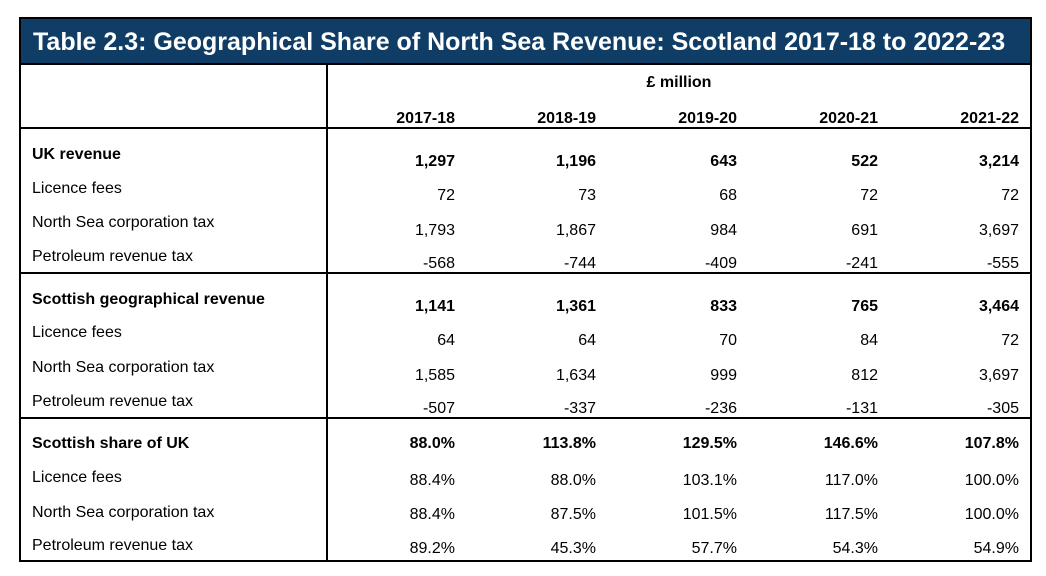 The width and height of the screenshot is (1046, 576). Describe the element at coordinates (148, 299) in the screenshot. I see `section-heading-scottish-revenue: Scottish geographical revenue` at that location.